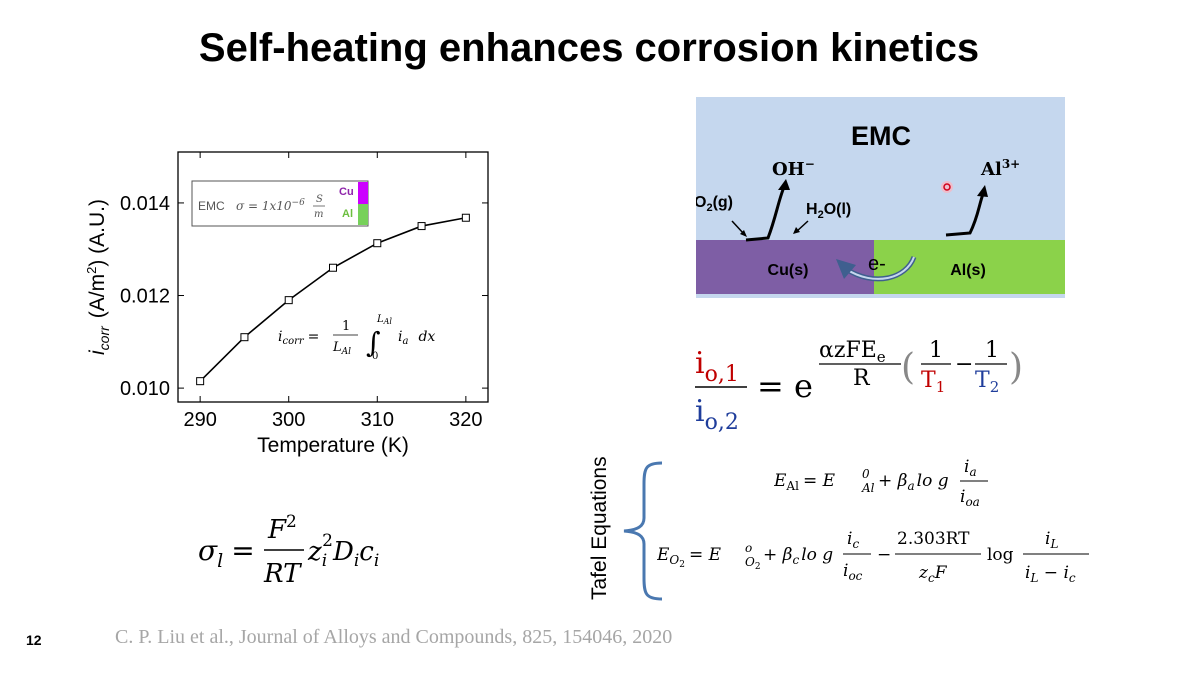 Image resolution: width=1200 pixels, height=675 pixels. What do you see at coordinates (947, 187) in the screenshot?
I see `cursor-marker-icon` at bounding box center [947, 187].